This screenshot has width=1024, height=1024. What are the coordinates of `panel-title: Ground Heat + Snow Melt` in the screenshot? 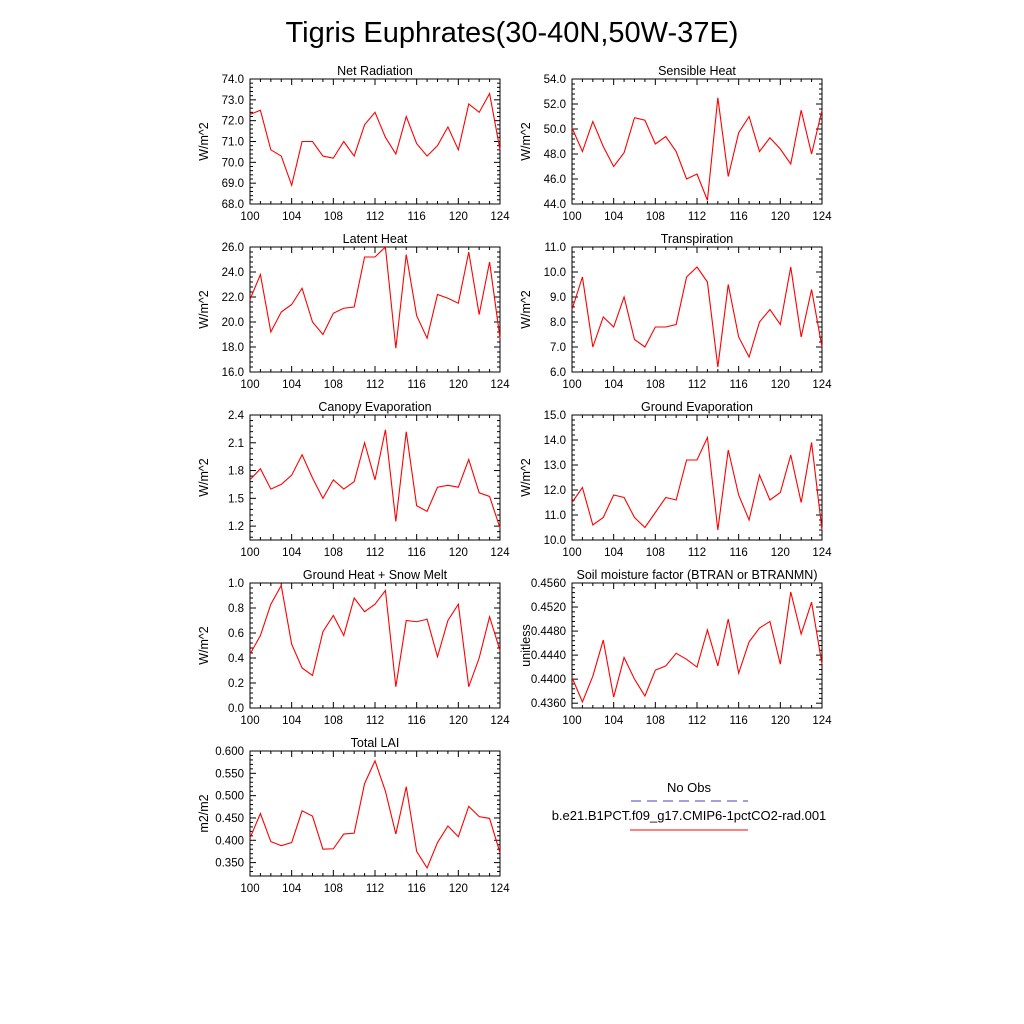 It's located at (375, 575).